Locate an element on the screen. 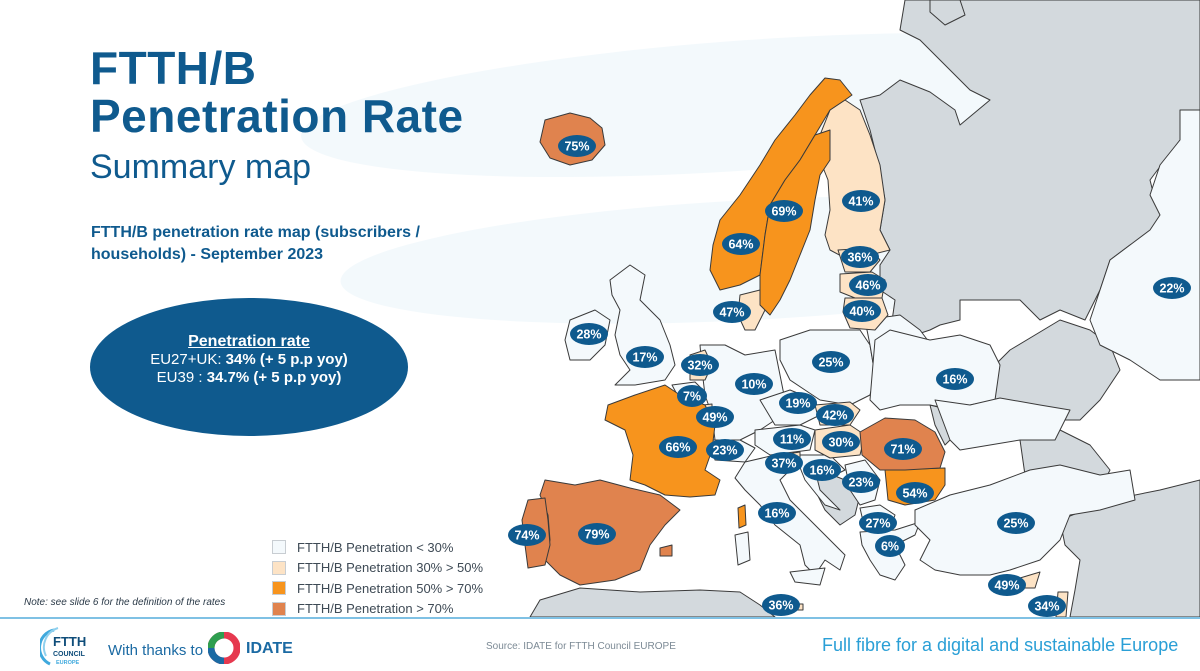  badge-value: 19% is located at coordinates (797, 404).